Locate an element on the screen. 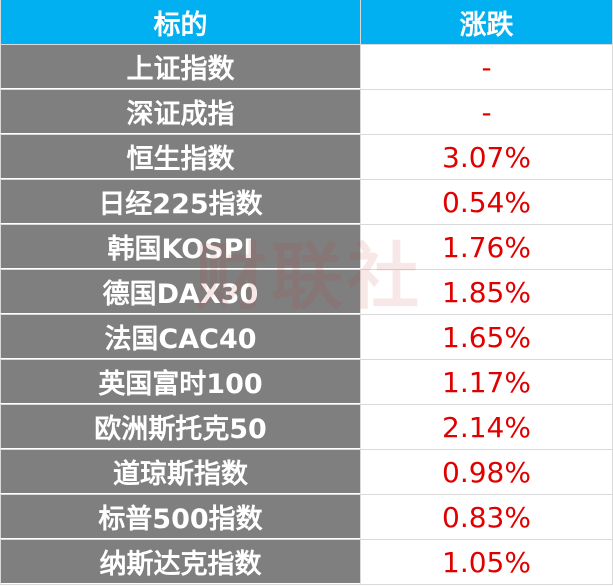 This screenshot has width=613, height=586. header-cell: 标的 is located at coordinates (180, 22).